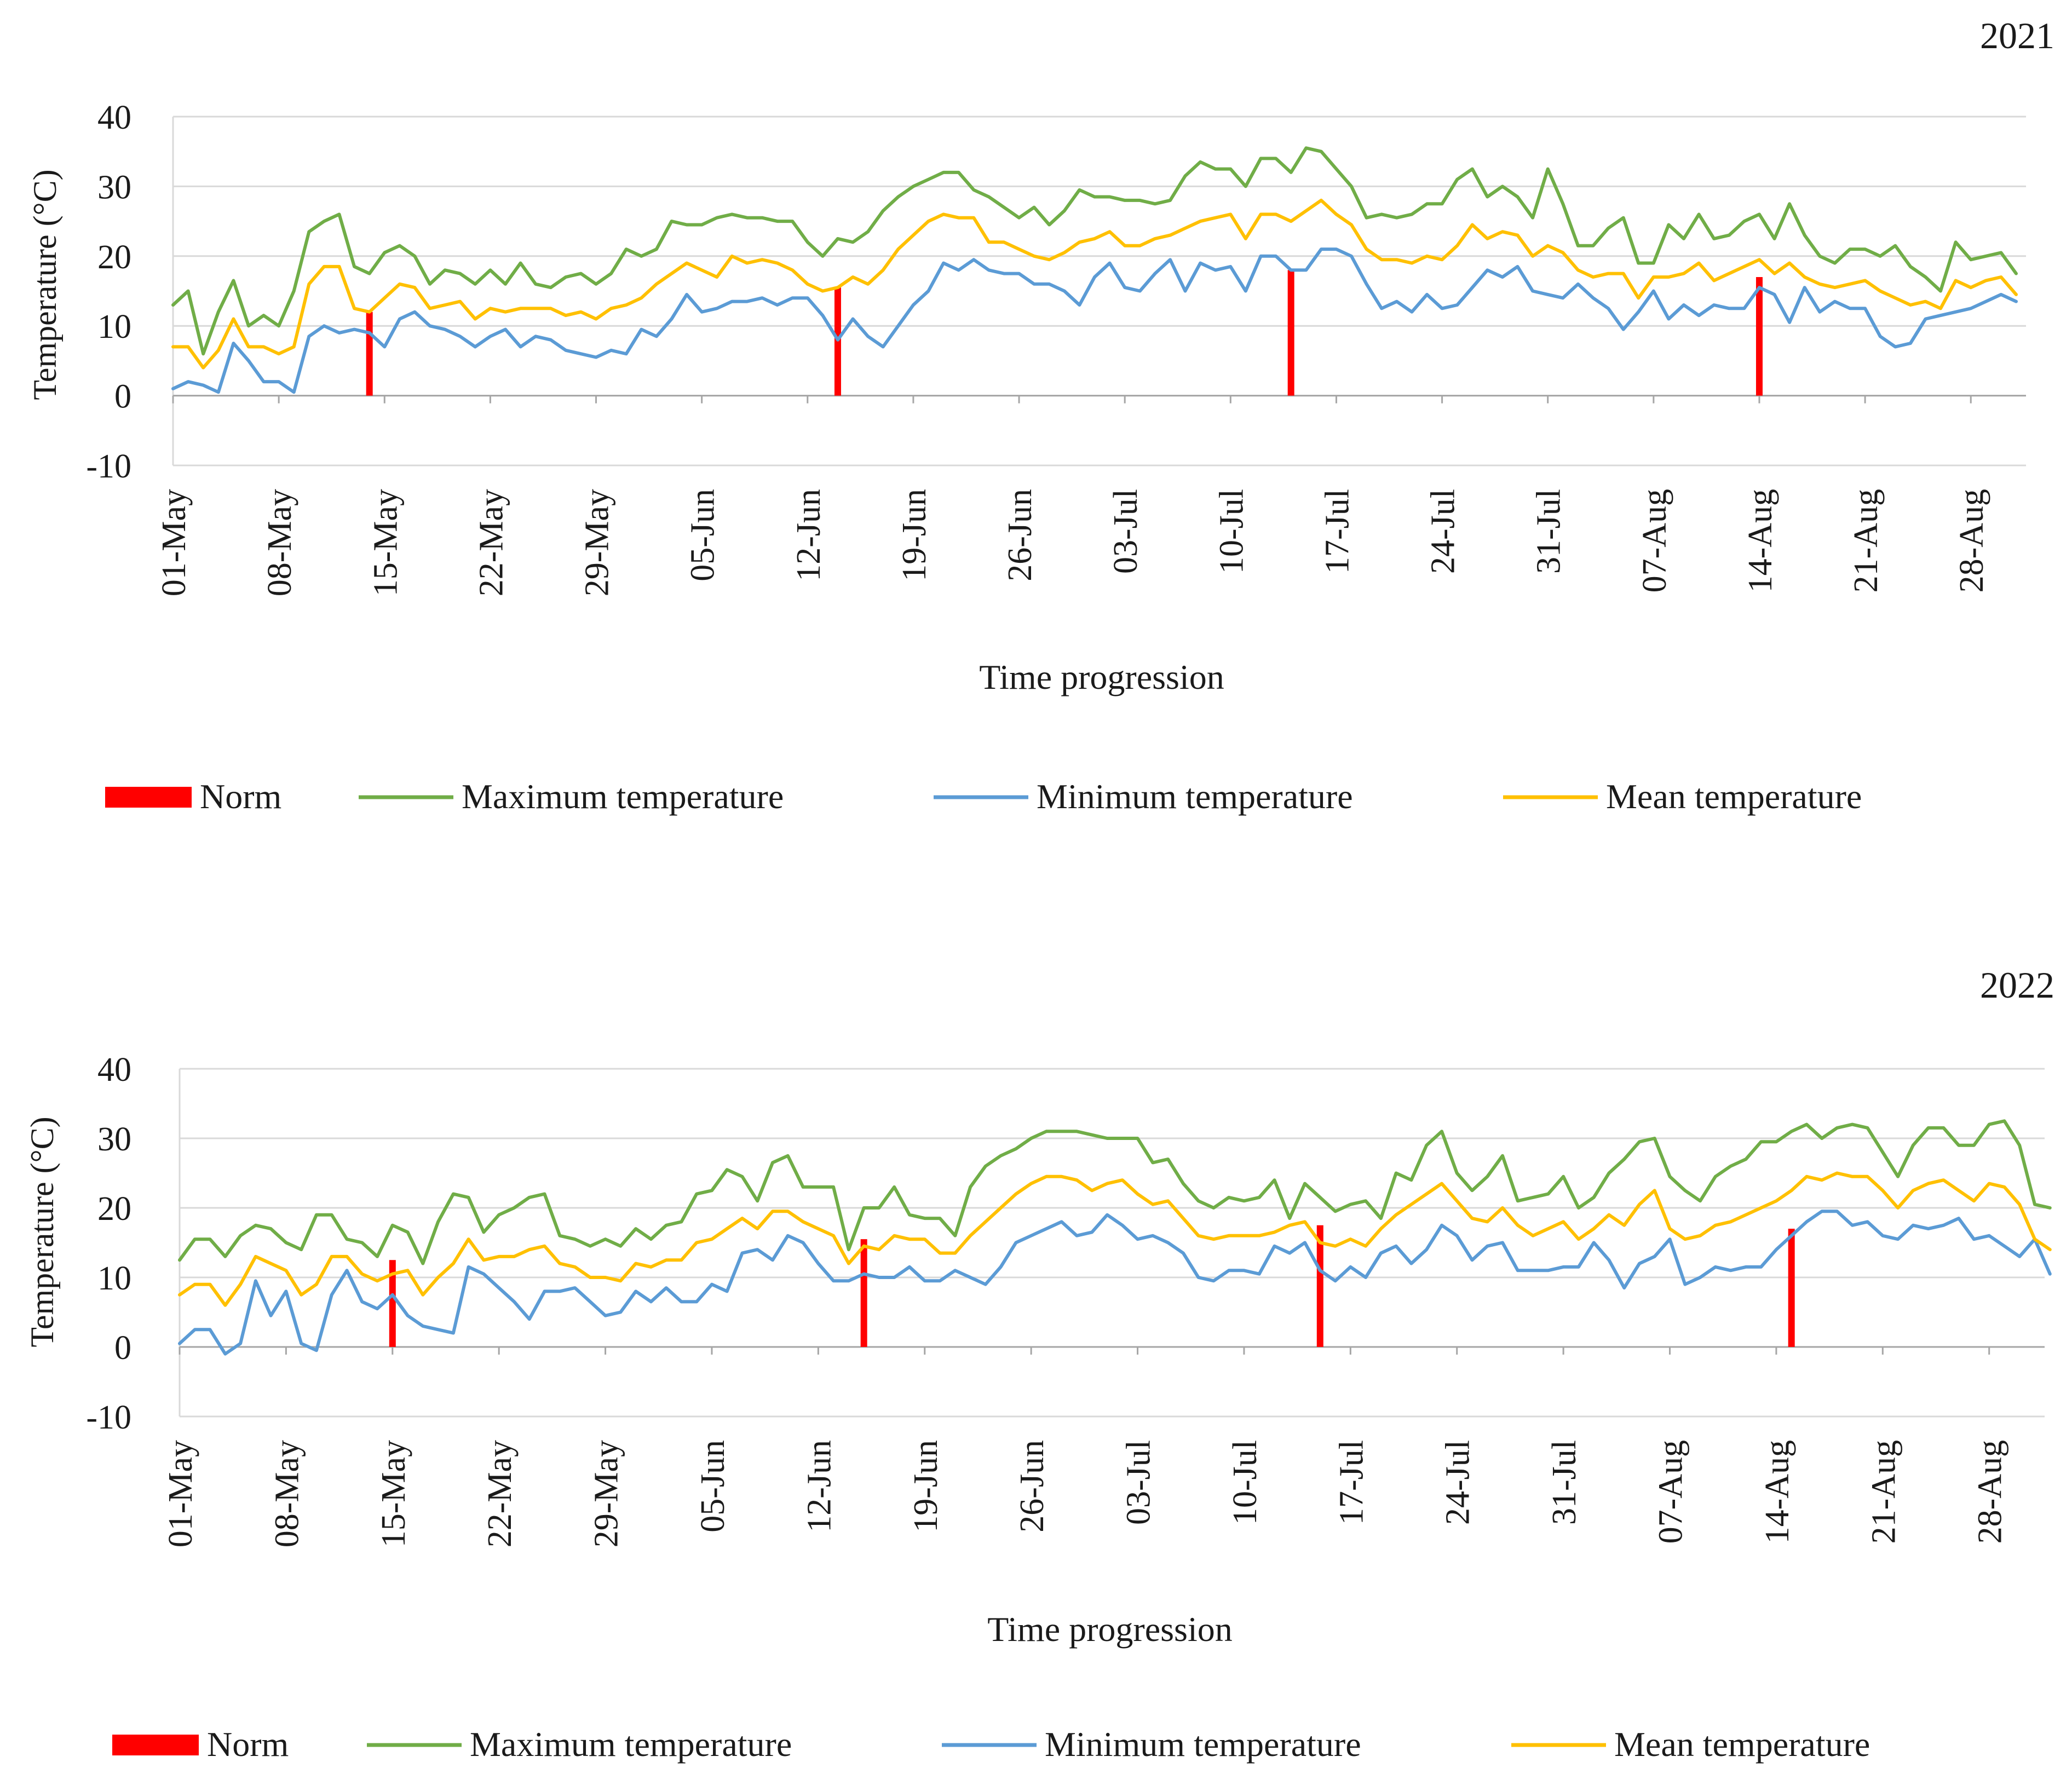  What do you see at coordinates (2017, 35) in the screenshot?
I see `chart-title: 2021` at bounding box center [2017, 35].